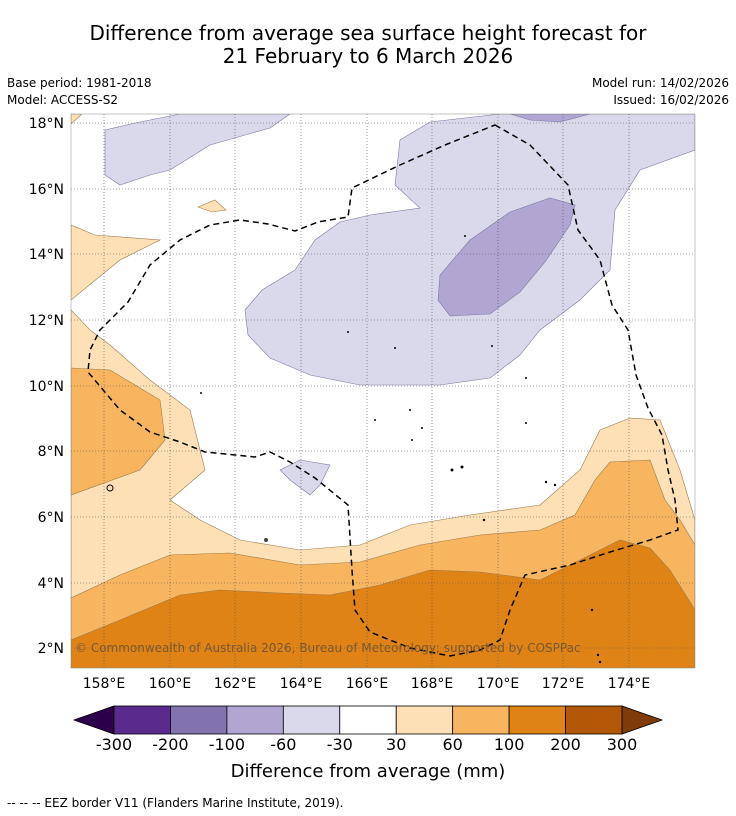 This screenshot has height=816, width=736. Describe the element at coordinates (622, 744) in the screenshot. I see `colorbar-tick-label: 300` at that location.